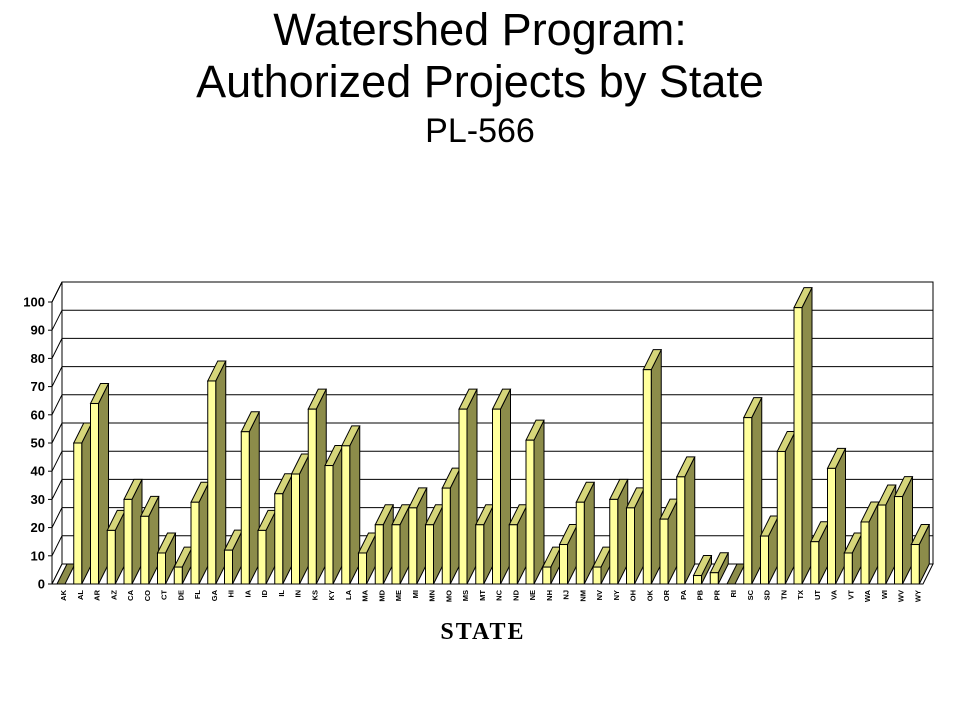 The image size is (960, 720). I want to click on x-tick-label: WA, so click(867, 595).